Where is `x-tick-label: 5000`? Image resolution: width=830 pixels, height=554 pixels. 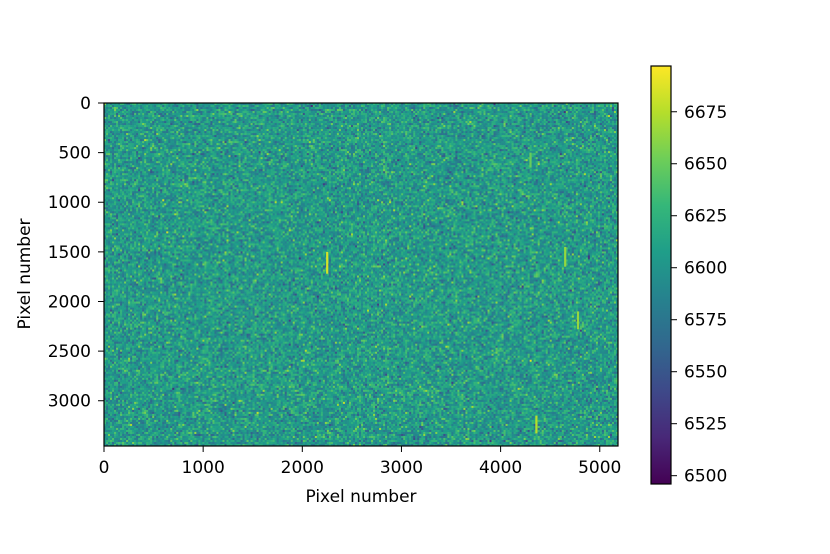 x-tick-label: 5000 is located at coordinates (599, 468).